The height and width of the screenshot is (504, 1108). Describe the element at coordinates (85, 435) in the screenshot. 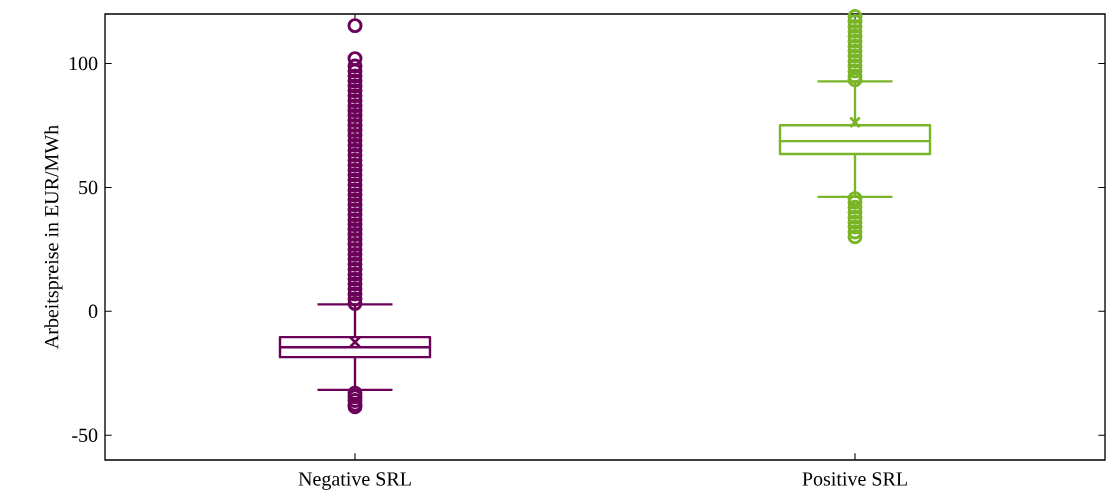

I see `y-tick-label: -50` at that location.